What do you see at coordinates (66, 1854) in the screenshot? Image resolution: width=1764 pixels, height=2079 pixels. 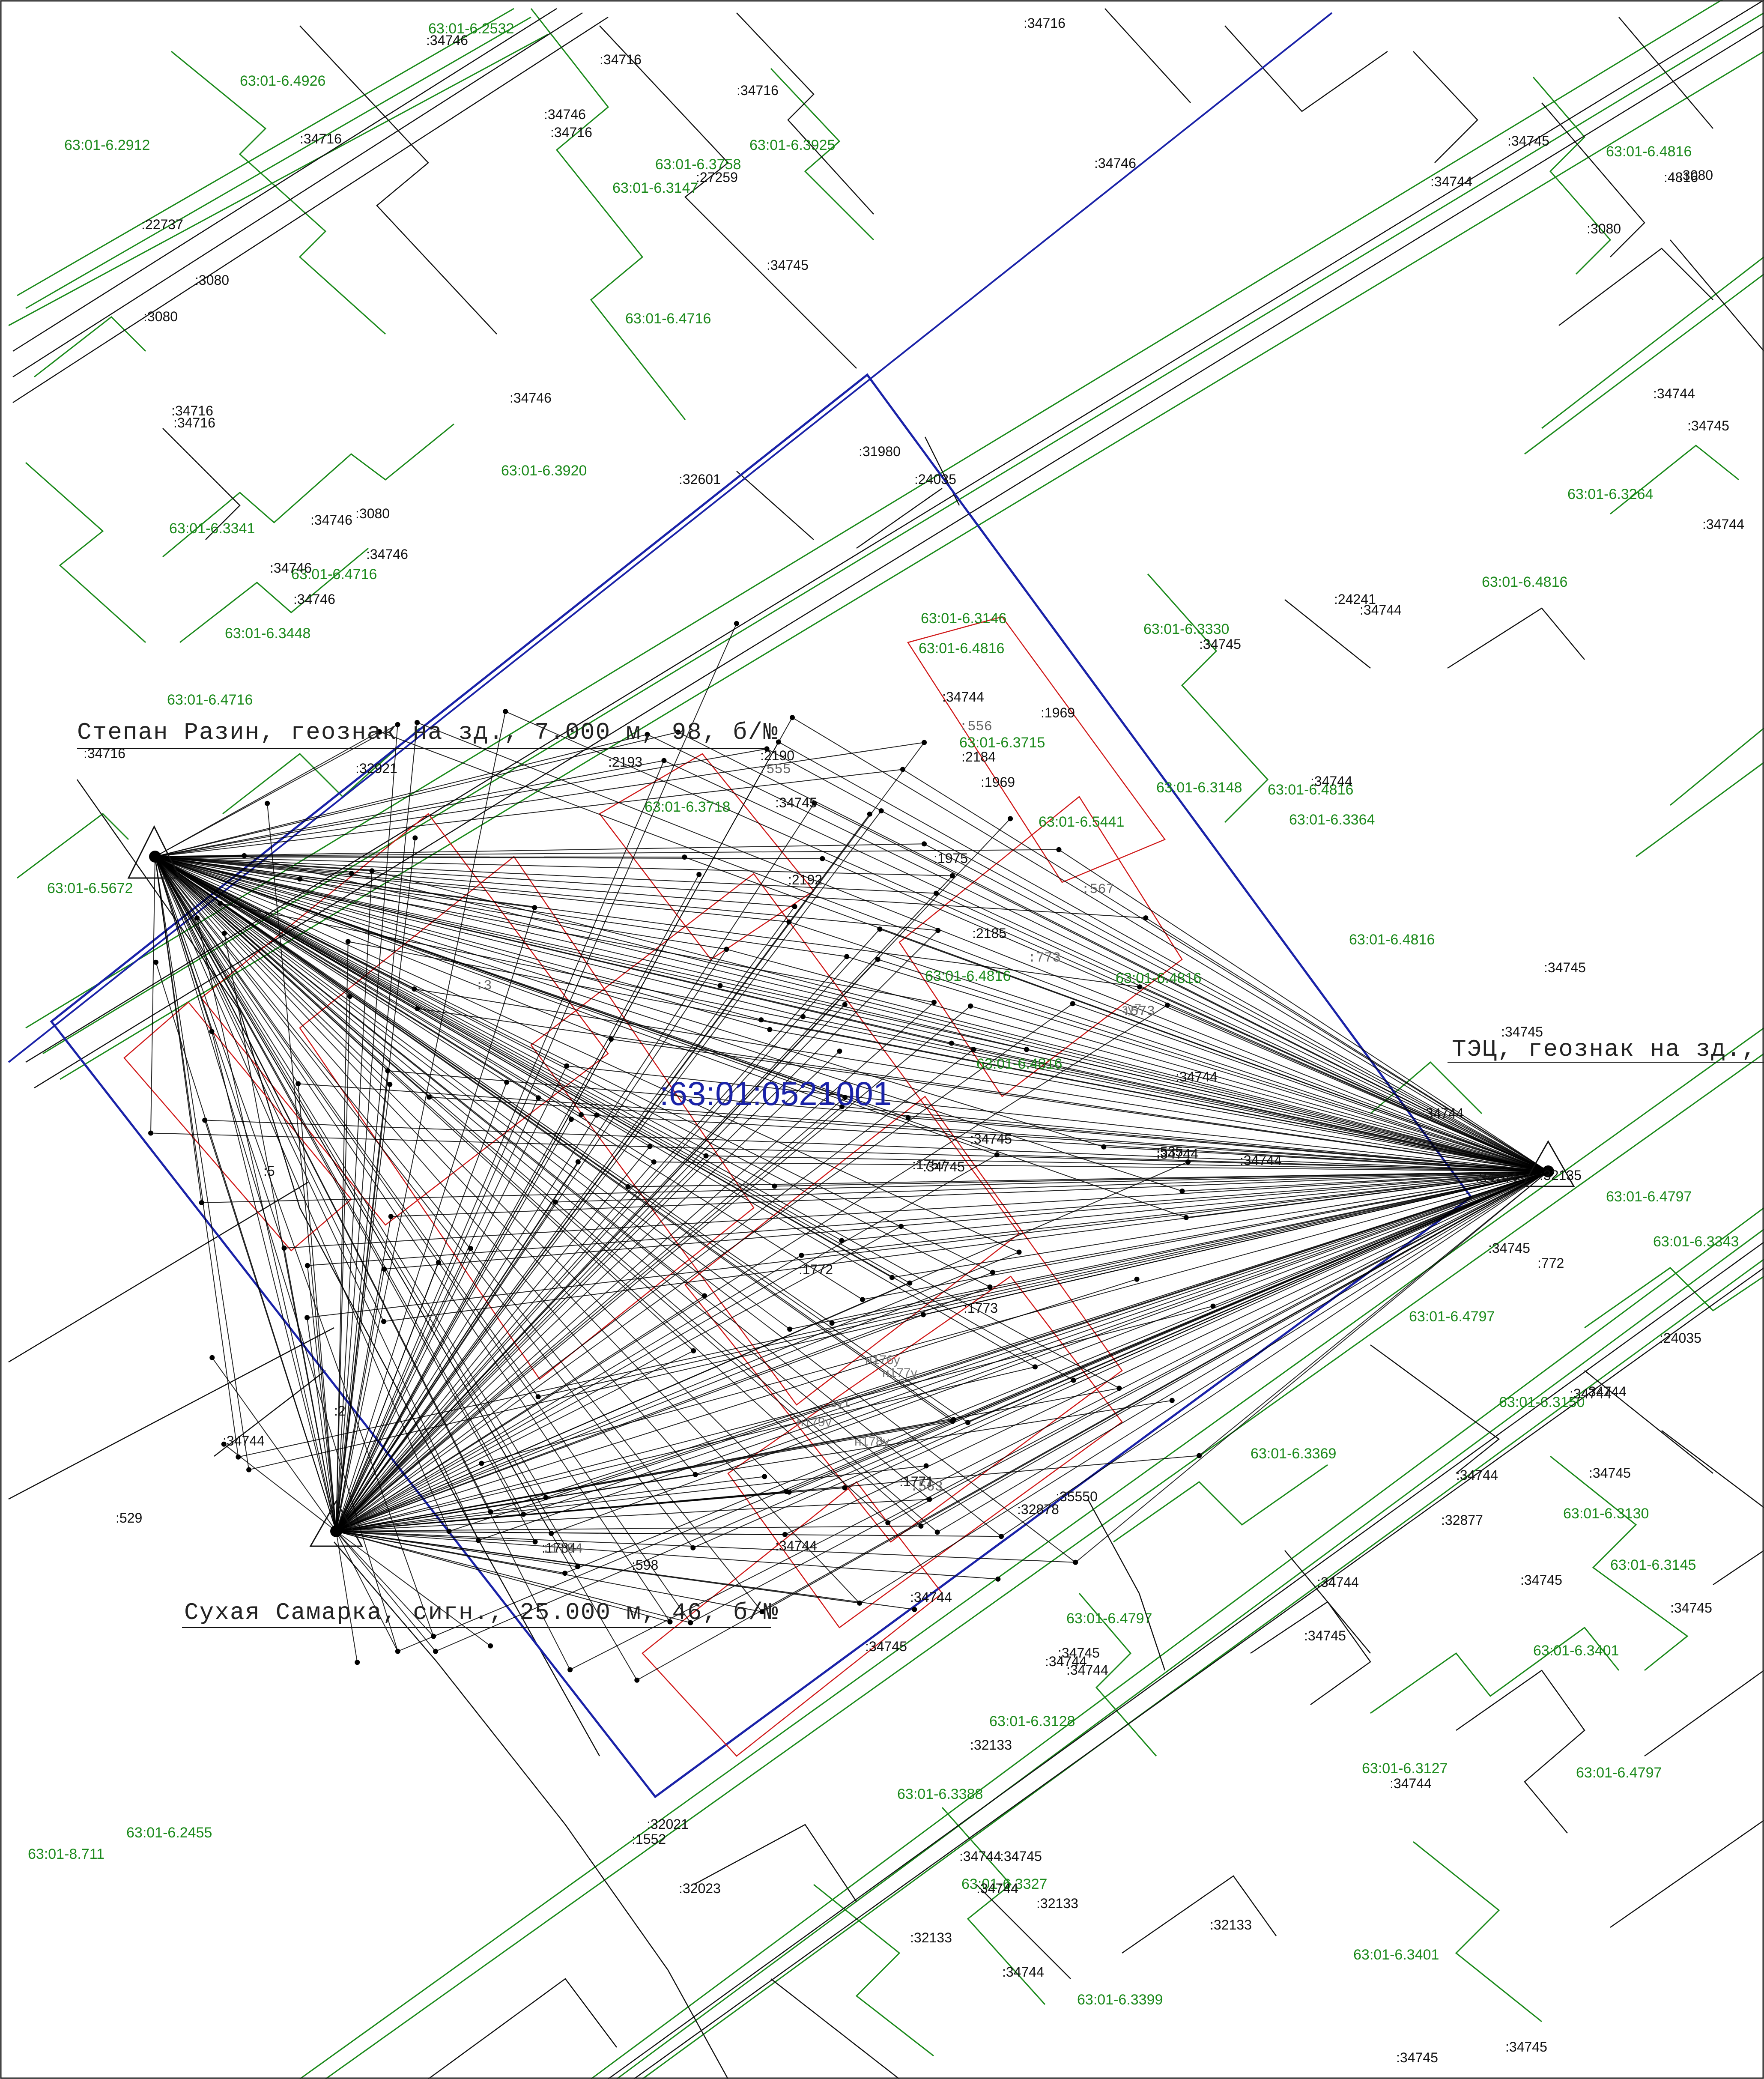 I see `cadastral-number-label: 63:01-8.711` at bounding box center [66, 1854].